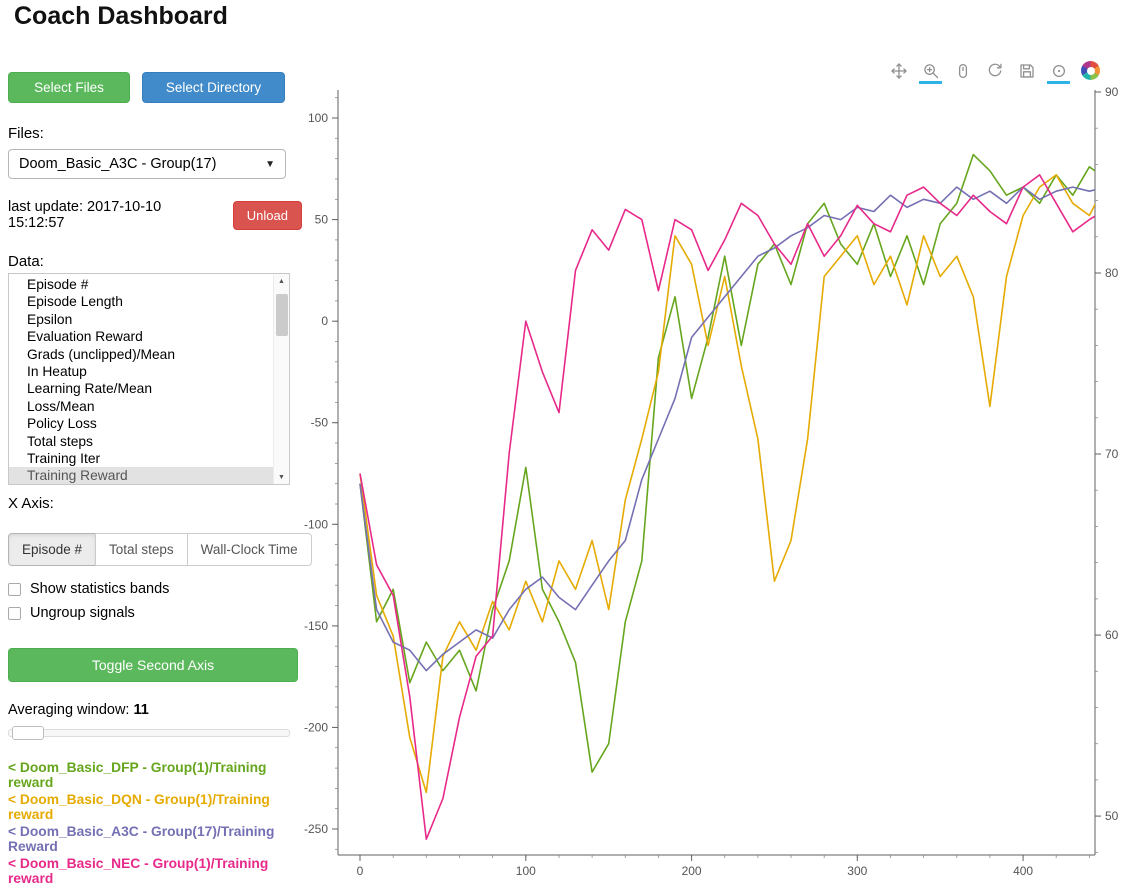 The width and height of the screenshot is (1142, 888). I want to click on select-directory-button: Select Directory, so click(213, 87).